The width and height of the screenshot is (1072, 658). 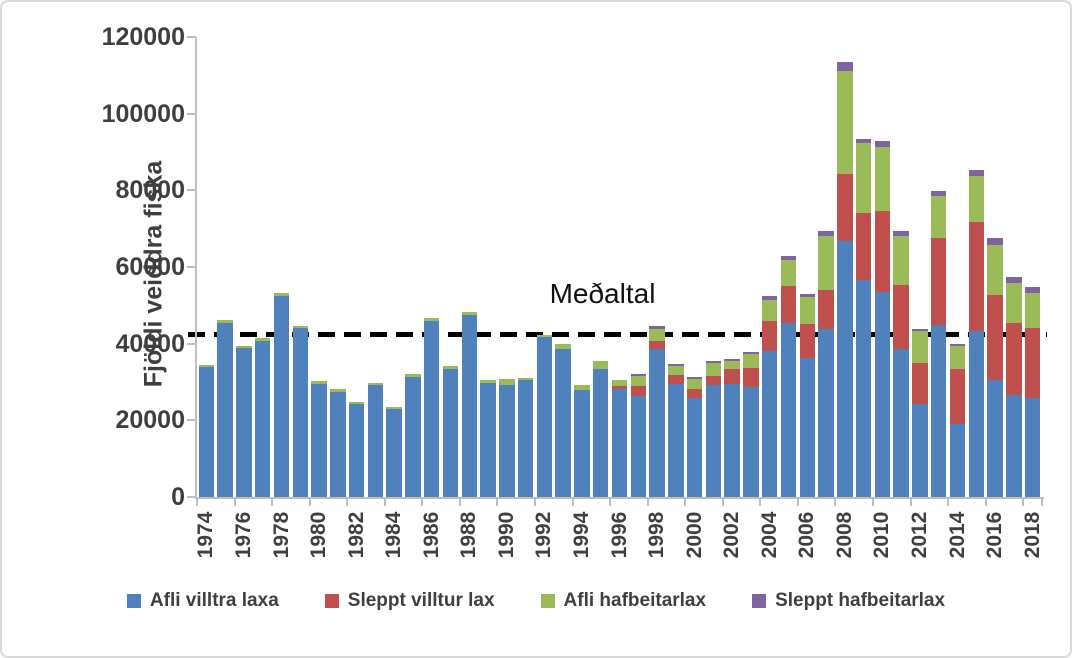 What do you see at coordinates (676, 430) in the screenshot?
I see `bar-1999` at bounding box center [676, 430].